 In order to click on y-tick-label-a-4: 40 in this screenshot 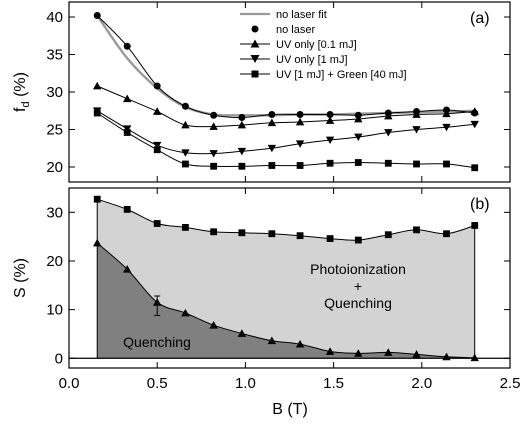, I will do `click(54, 17)`.